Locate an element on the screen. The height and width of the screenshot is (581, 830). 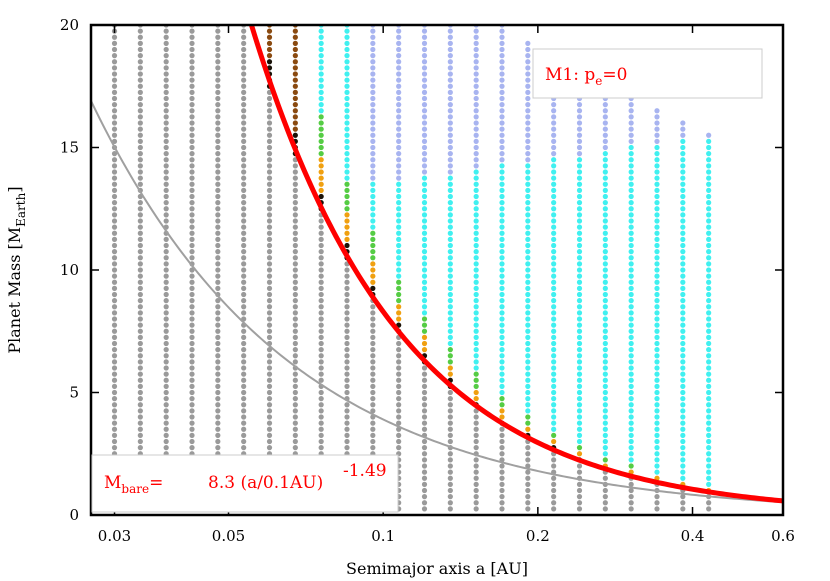
y-tick-label: 10 is located at coordinates (69, 270).